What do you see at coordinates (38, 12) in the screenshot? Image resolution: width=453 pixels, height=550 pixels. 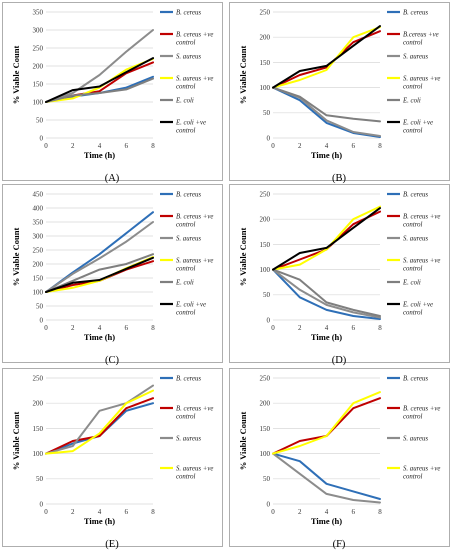 I see `y-tick-label: 350` at bounding box center [38, 12].